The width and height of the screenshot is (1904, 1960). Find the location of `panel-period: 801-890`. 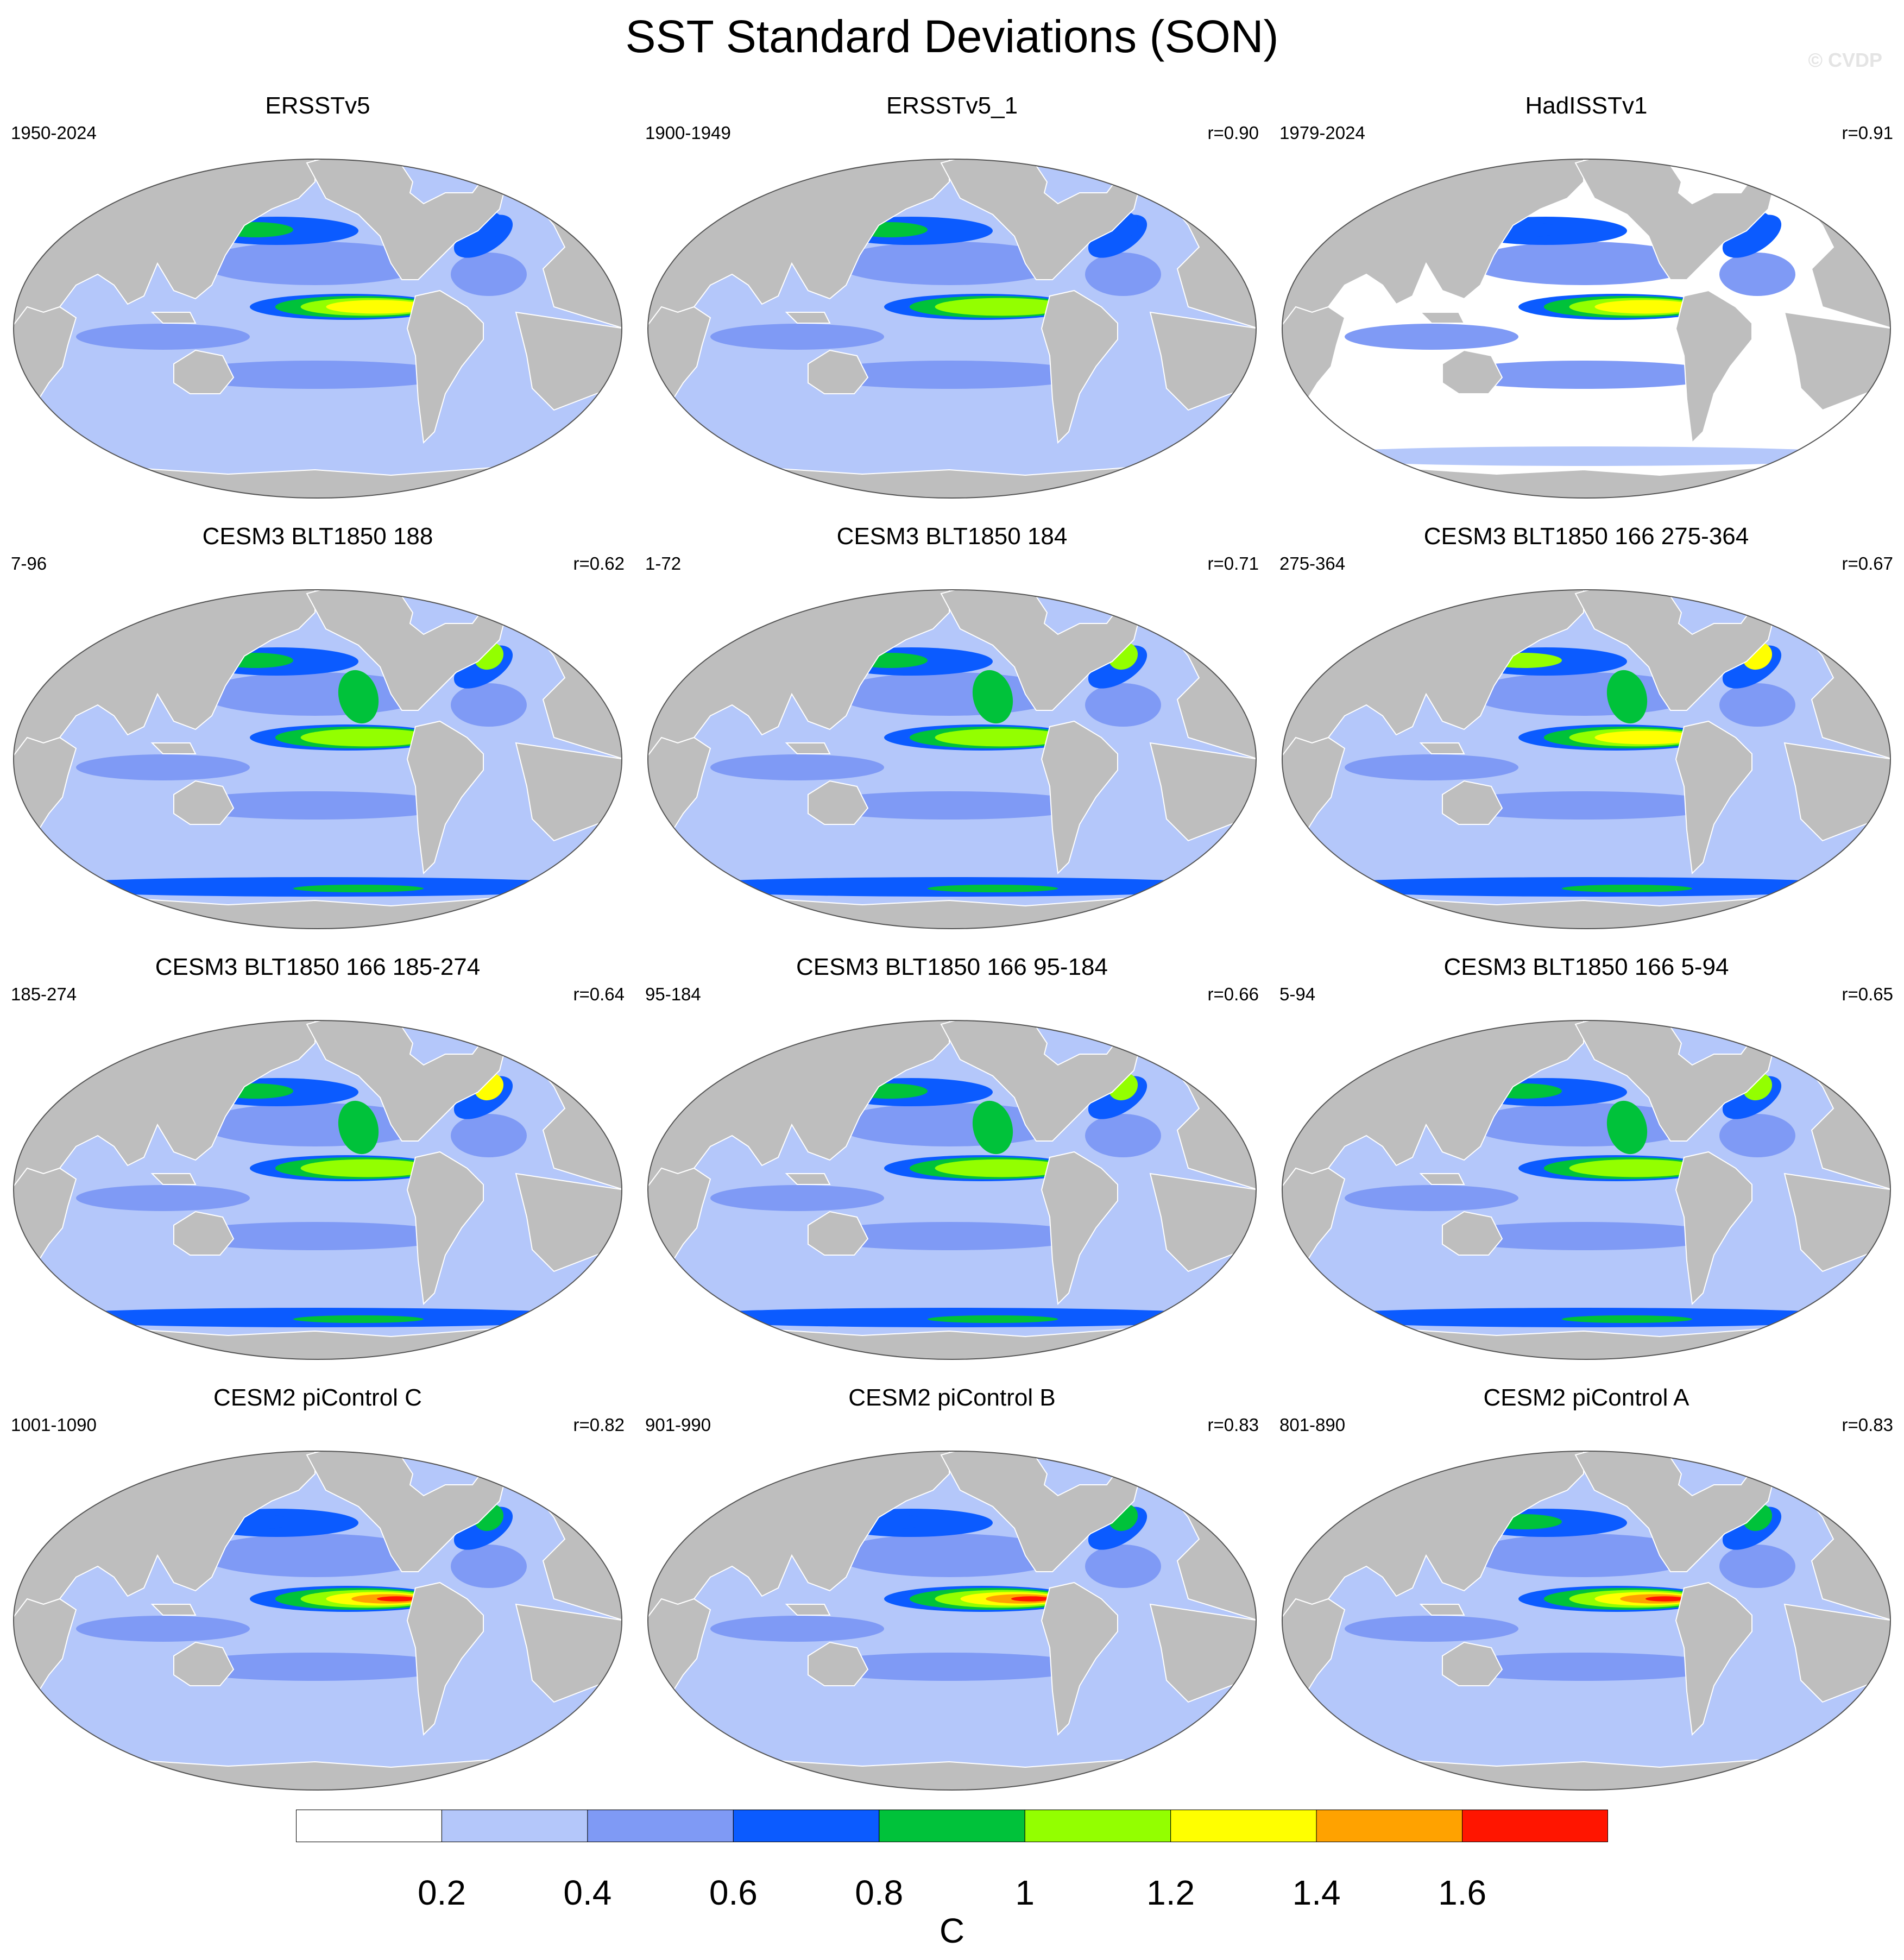

panel-period: 801-890 is located at coordinates (1312, 1425).